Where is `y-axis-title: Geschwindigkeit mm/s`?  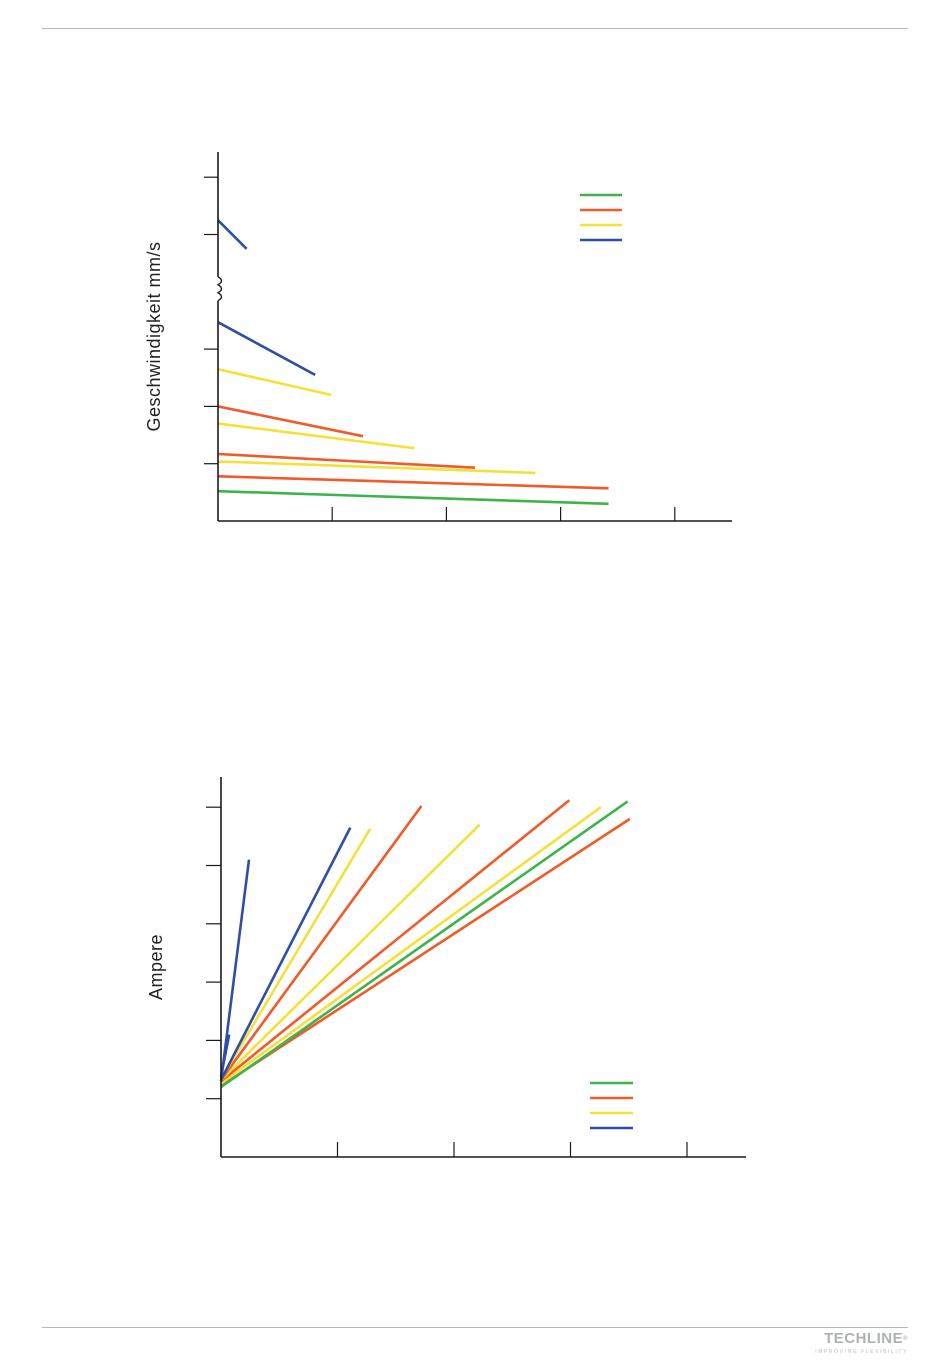
y-axis-title: Geschwindigkeit mm/s is located at coordinates (154, 336).